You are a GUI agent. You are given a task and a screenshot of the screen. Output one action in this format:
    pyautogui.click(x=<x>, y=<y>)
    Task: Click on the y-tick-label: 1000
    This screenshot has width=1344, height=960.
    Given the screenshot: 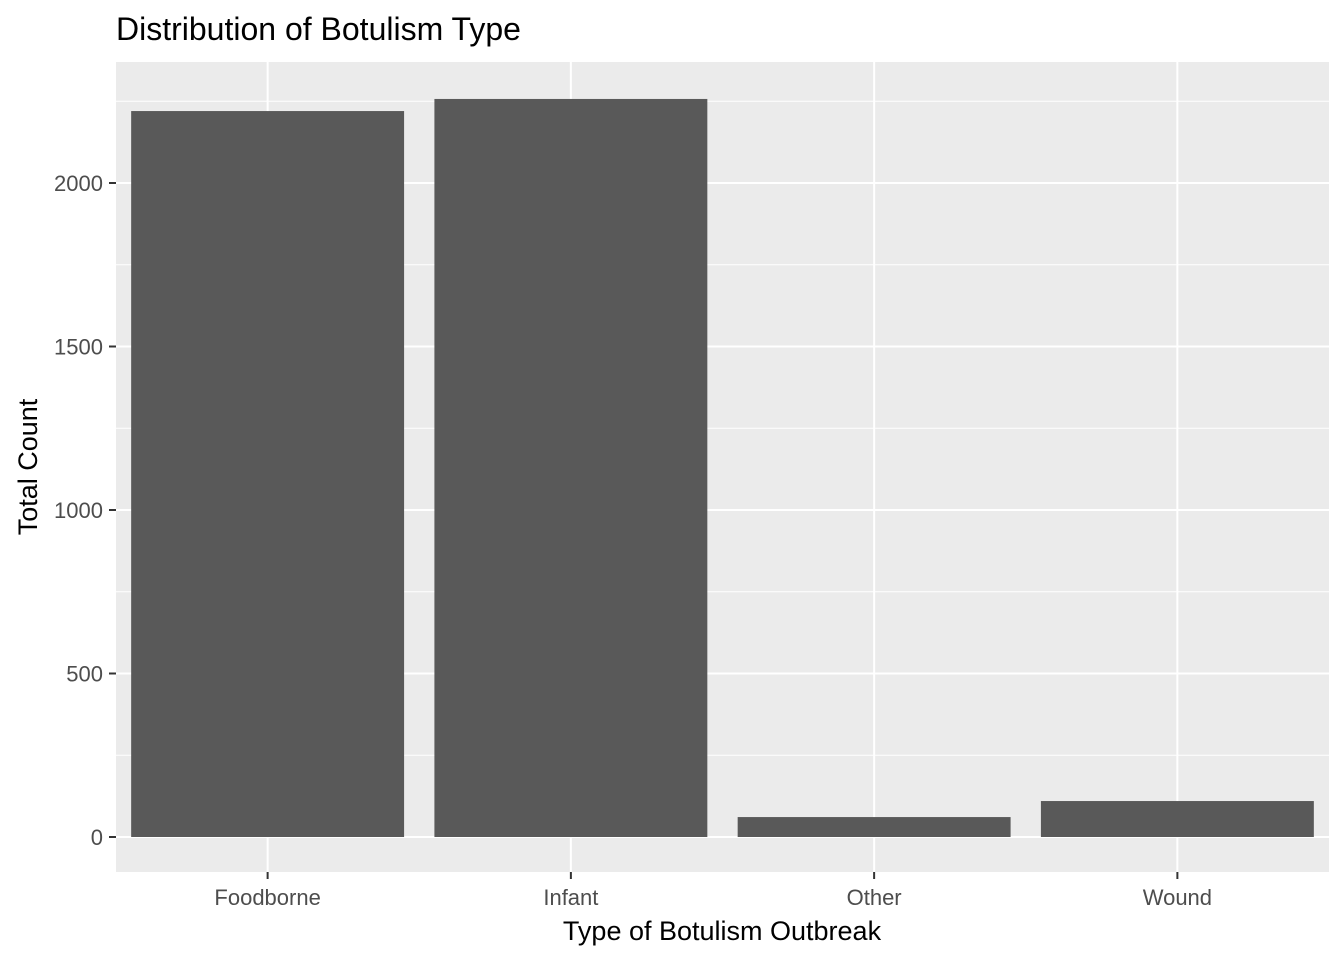 What is the action you would take?
    pyautogui.click(x=78, y=510)
    